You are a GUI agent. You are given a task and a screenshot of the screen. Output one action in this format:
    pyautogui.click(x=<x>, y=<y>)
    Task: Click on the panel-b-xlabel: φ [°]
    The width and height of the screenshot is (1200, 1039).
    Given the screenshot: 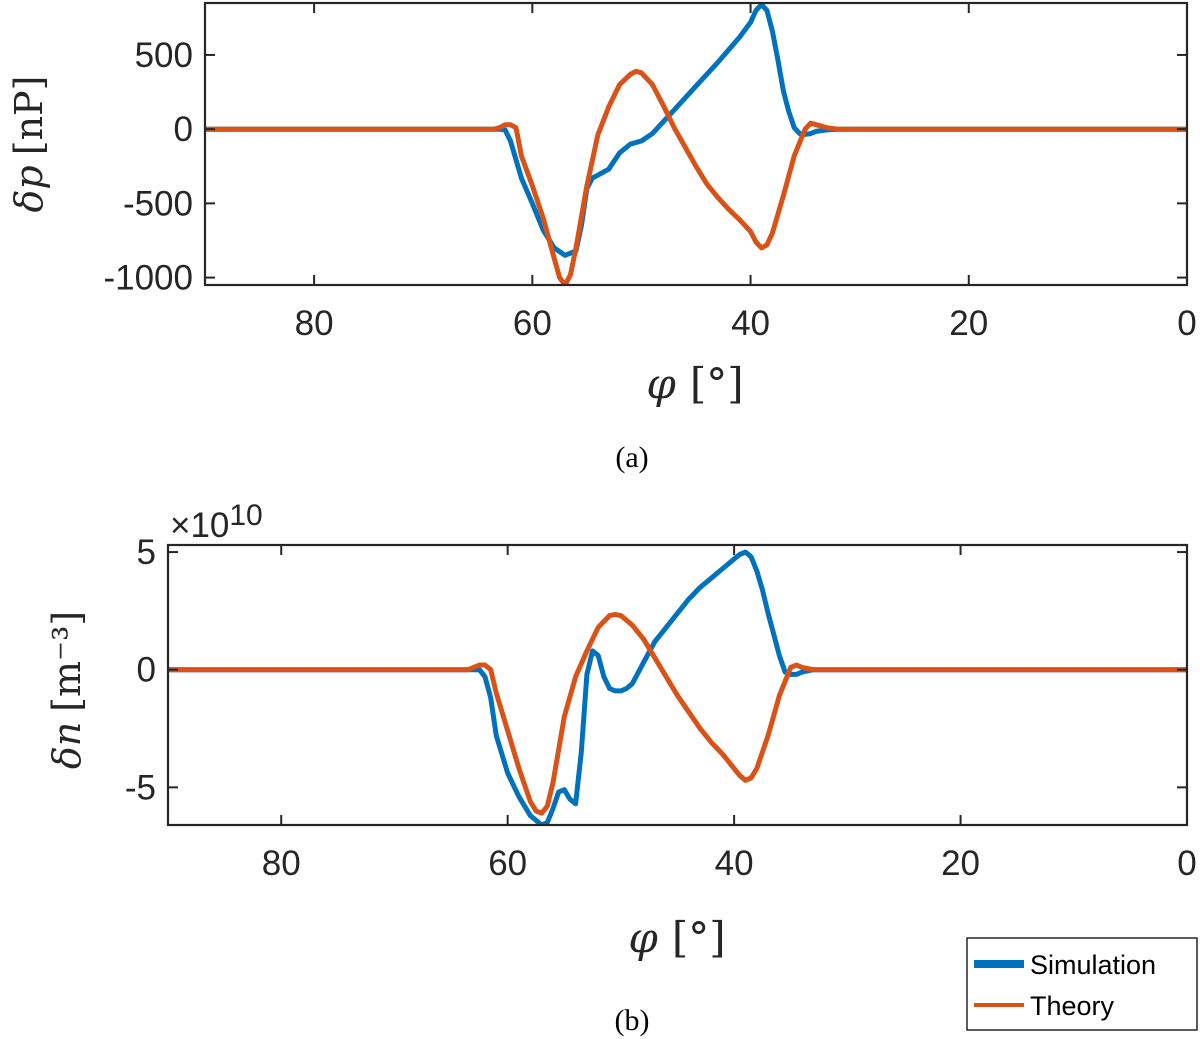 What is the action you would take?
    pyautogui.click(x=676, y=937)
    